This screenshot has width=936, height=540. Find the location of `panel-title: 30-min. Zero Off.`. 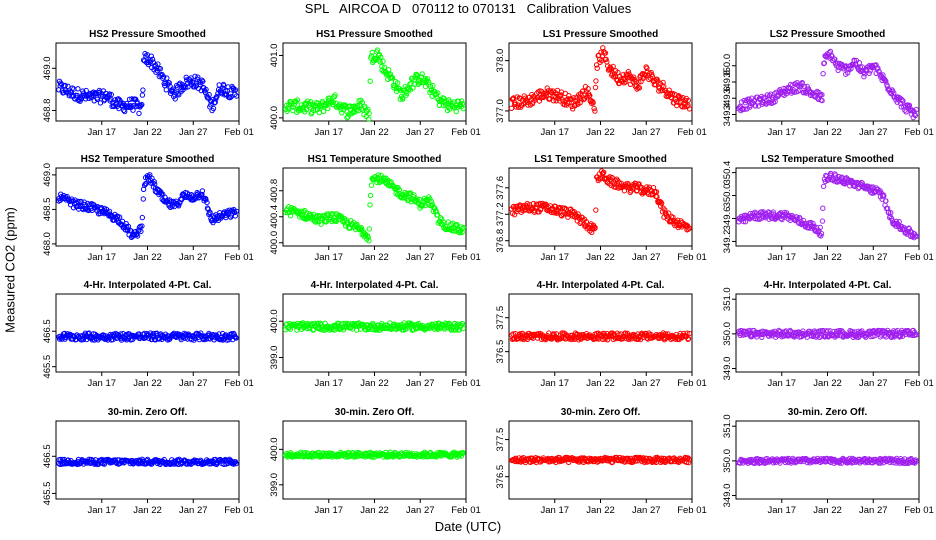

panel-title: 30-min. Zero Off. is located at coordinates (601, 412).